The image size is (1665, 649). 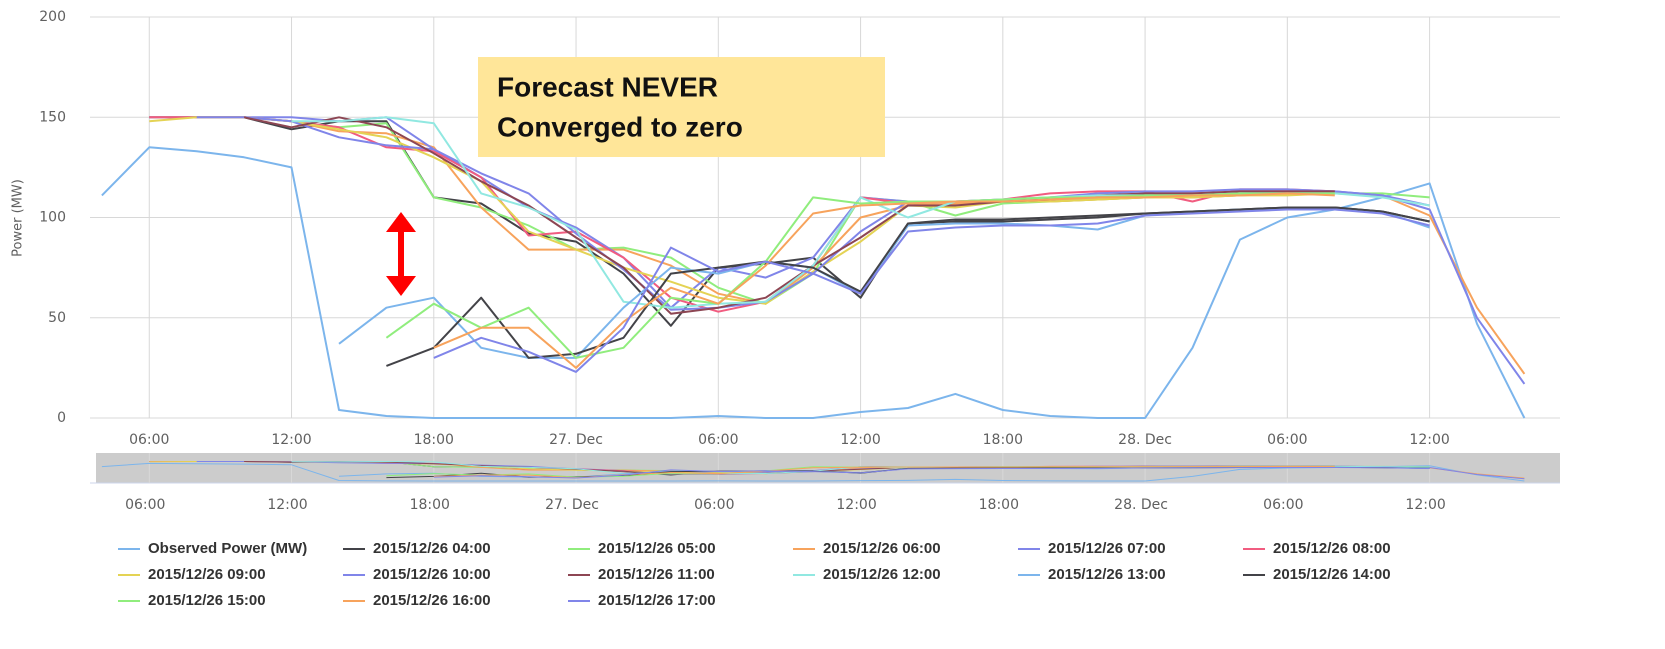 I want to click on y-tick-label: 100, so click(x=52, y=218).